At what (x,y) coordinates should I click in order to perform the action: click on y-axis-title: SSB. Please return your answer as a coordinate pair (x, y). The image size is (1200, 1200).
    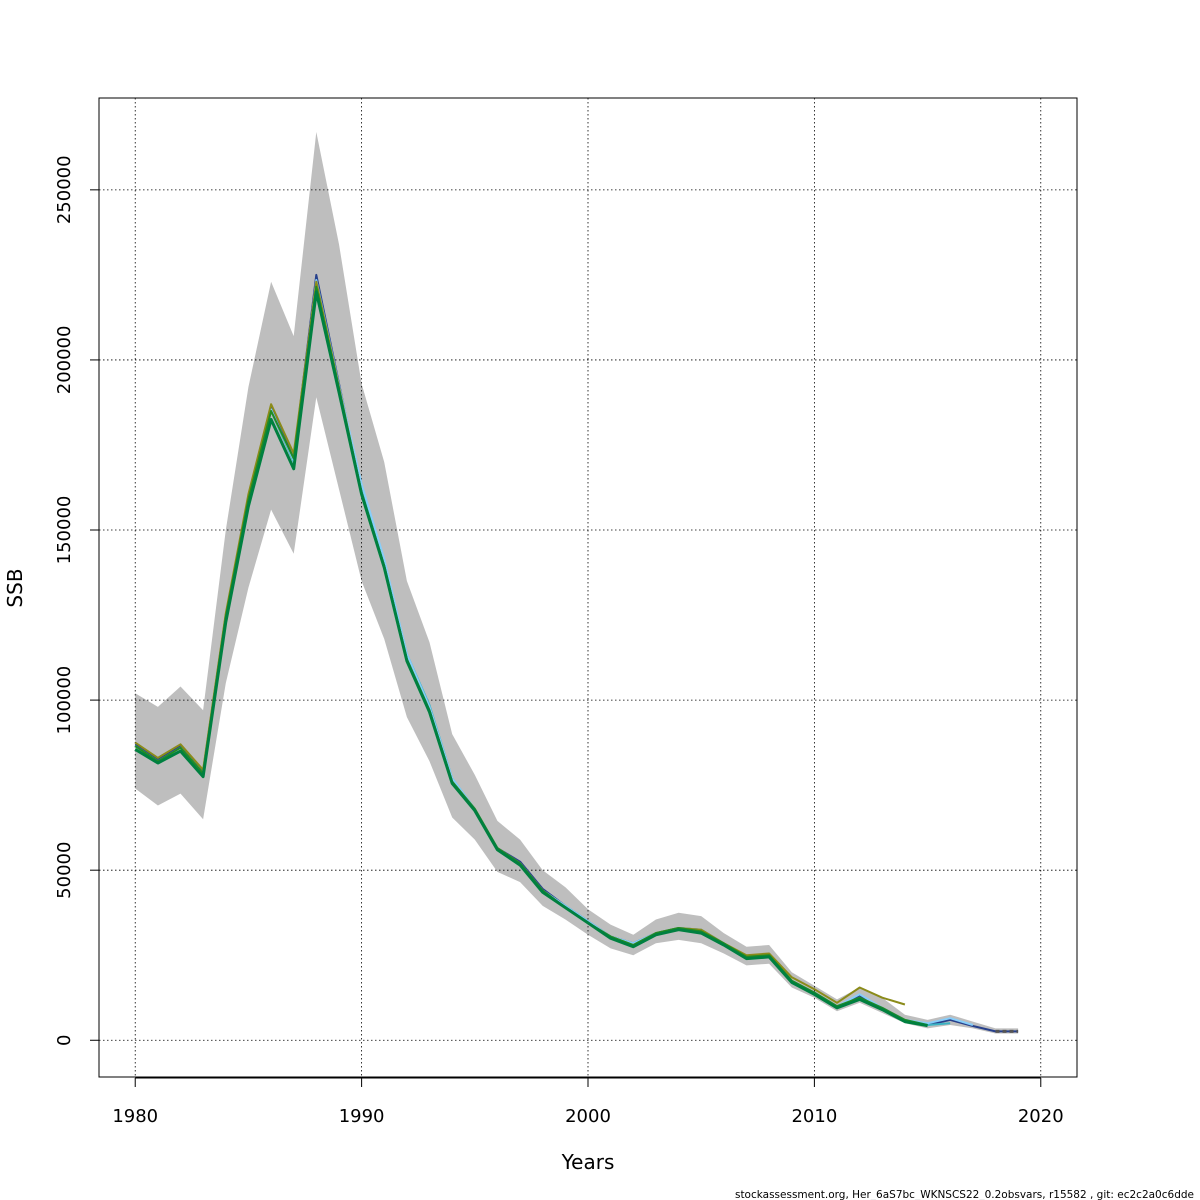
    Looking at the image, I should click on (15, 587).